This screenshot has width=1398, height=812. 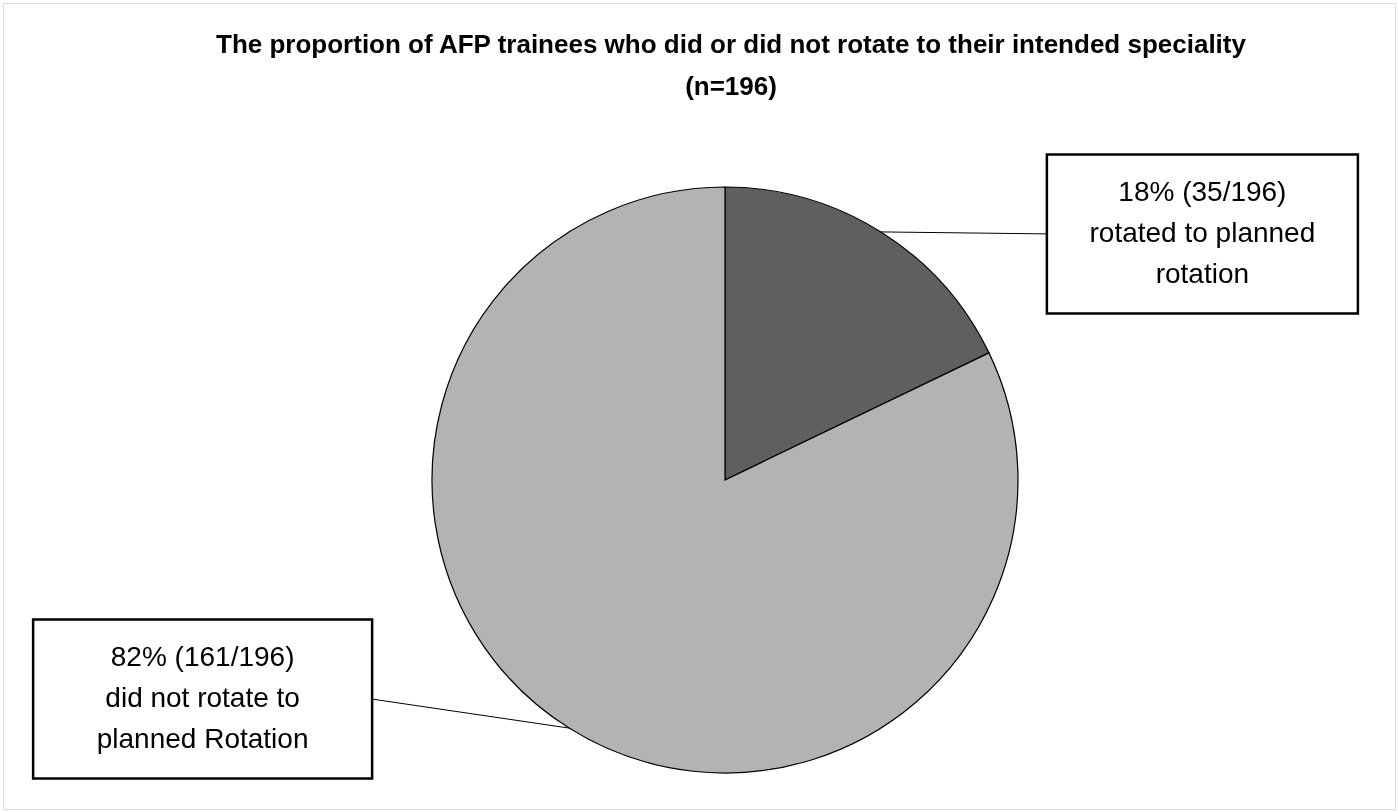 I want to click on slice-label: rotated to planned rotation, so click(x=1202, y=252).